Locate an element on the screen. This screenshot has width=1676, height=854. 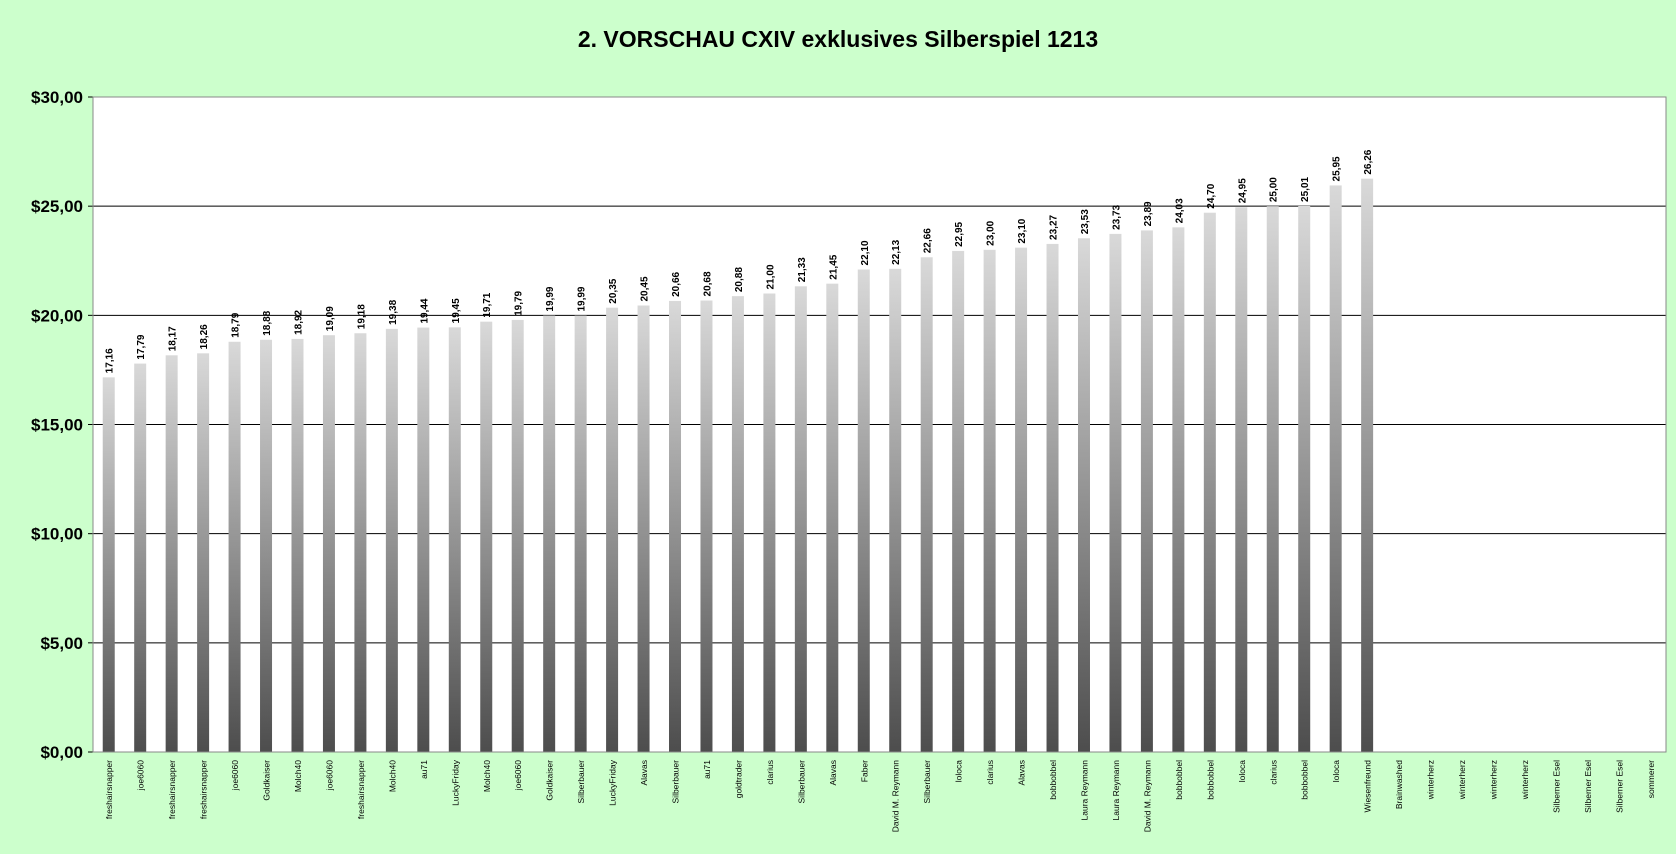
data-label: 20,45 is located at coordinates (645, 288).